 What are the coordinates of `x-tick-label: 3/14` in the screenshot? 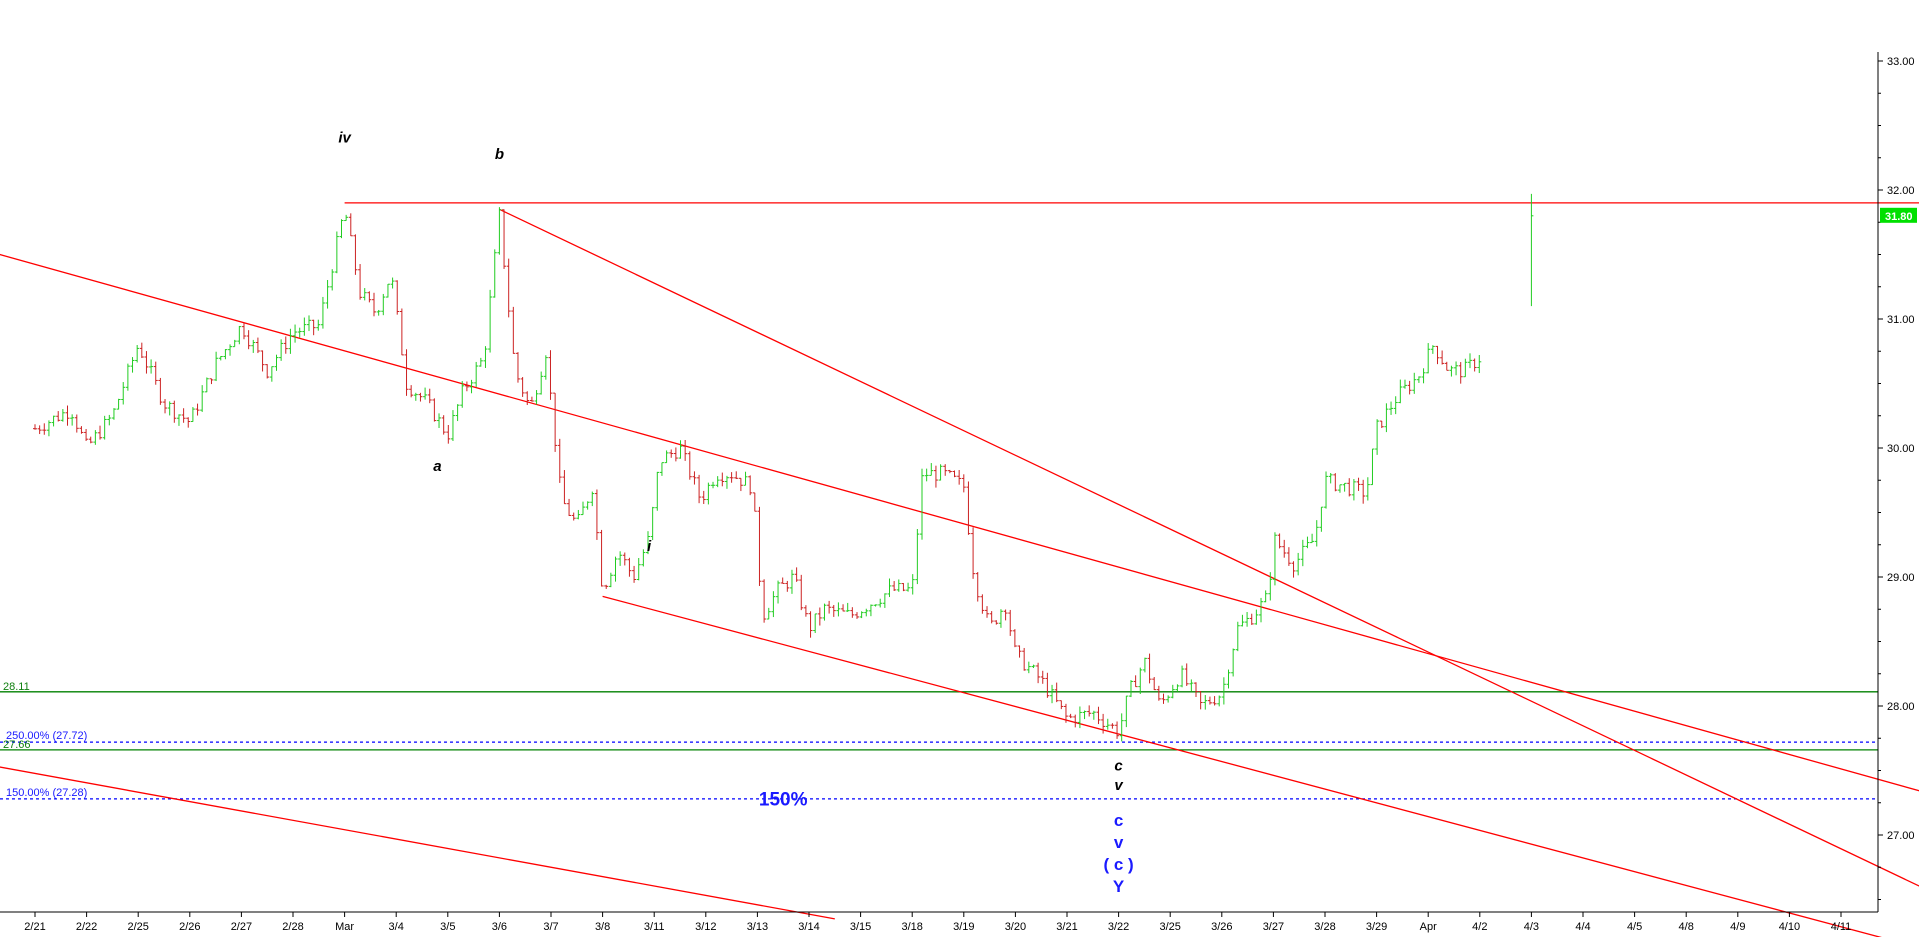 It's located at (808, 927).